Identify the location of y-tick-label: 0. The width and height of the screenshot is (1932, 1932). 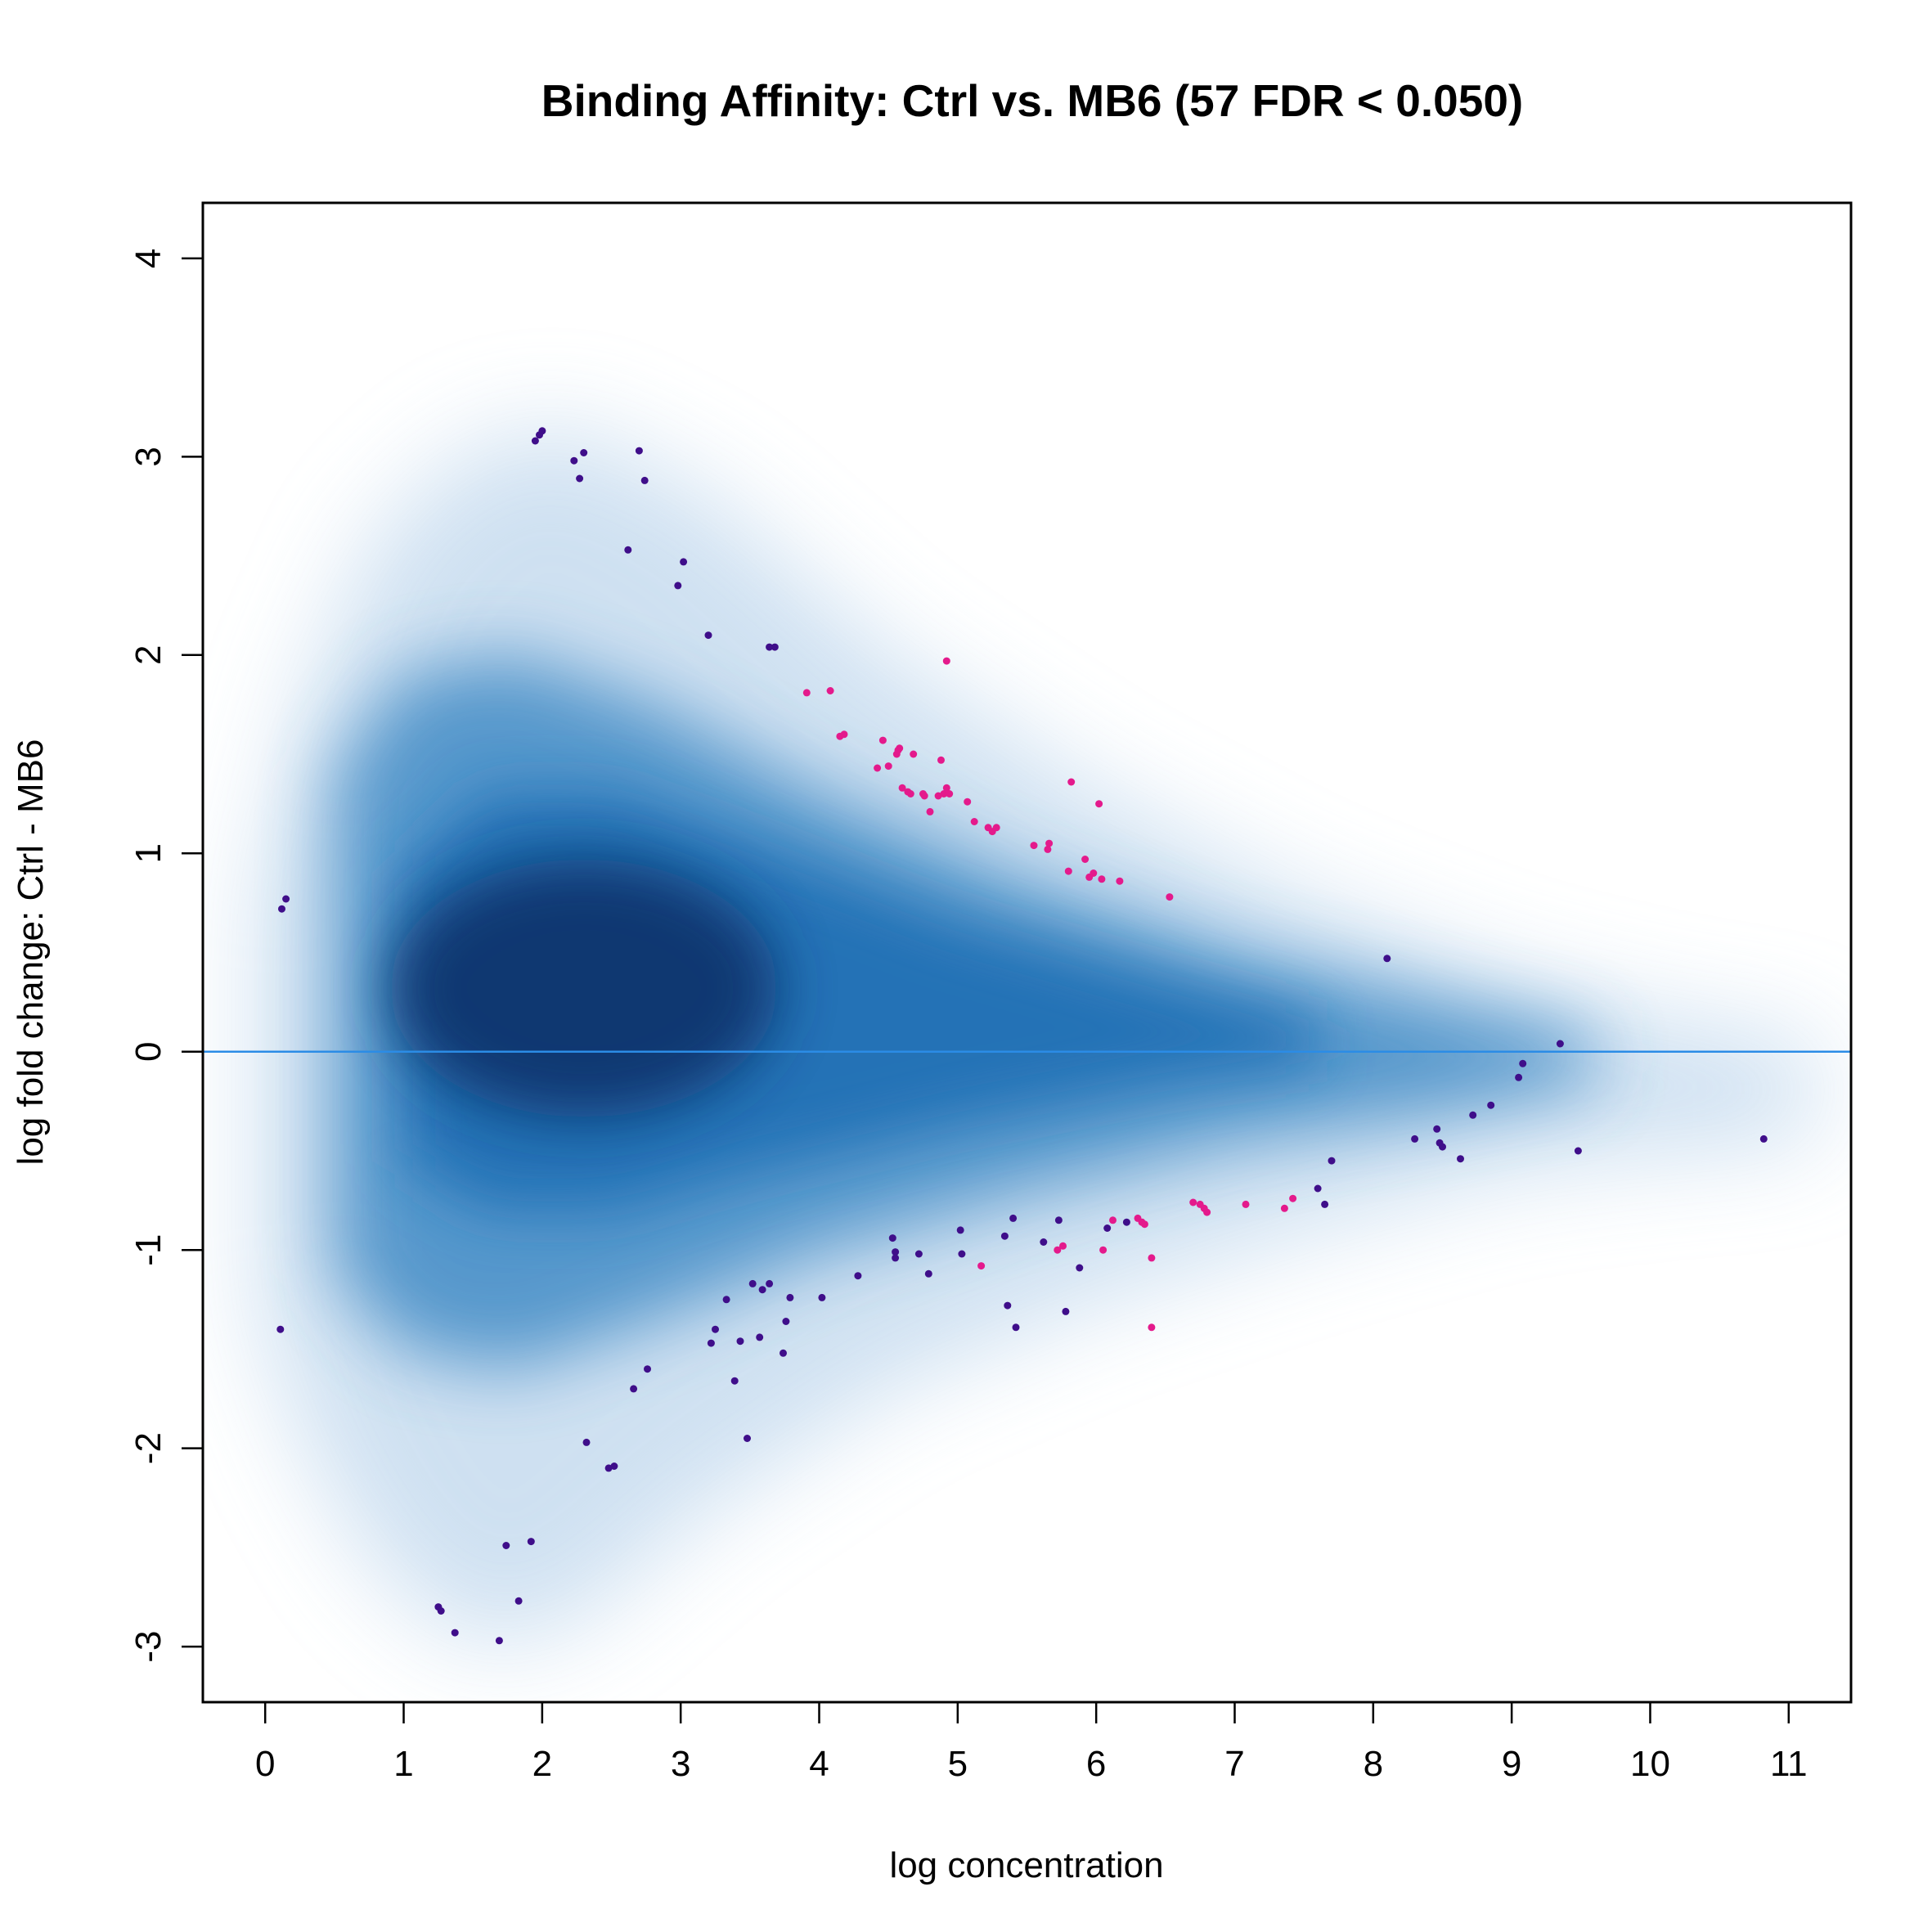
(148, 1051).